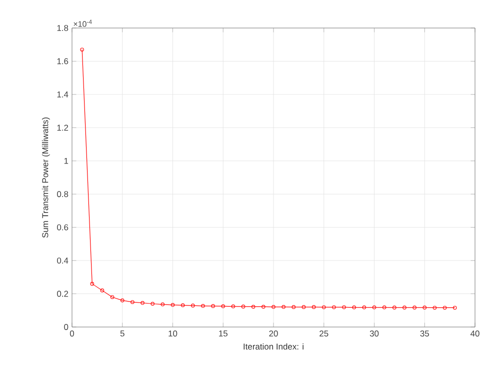 This screenshot has width=491, height=368. I want to click on y-tick-label: 1.8, so click(62, 28).